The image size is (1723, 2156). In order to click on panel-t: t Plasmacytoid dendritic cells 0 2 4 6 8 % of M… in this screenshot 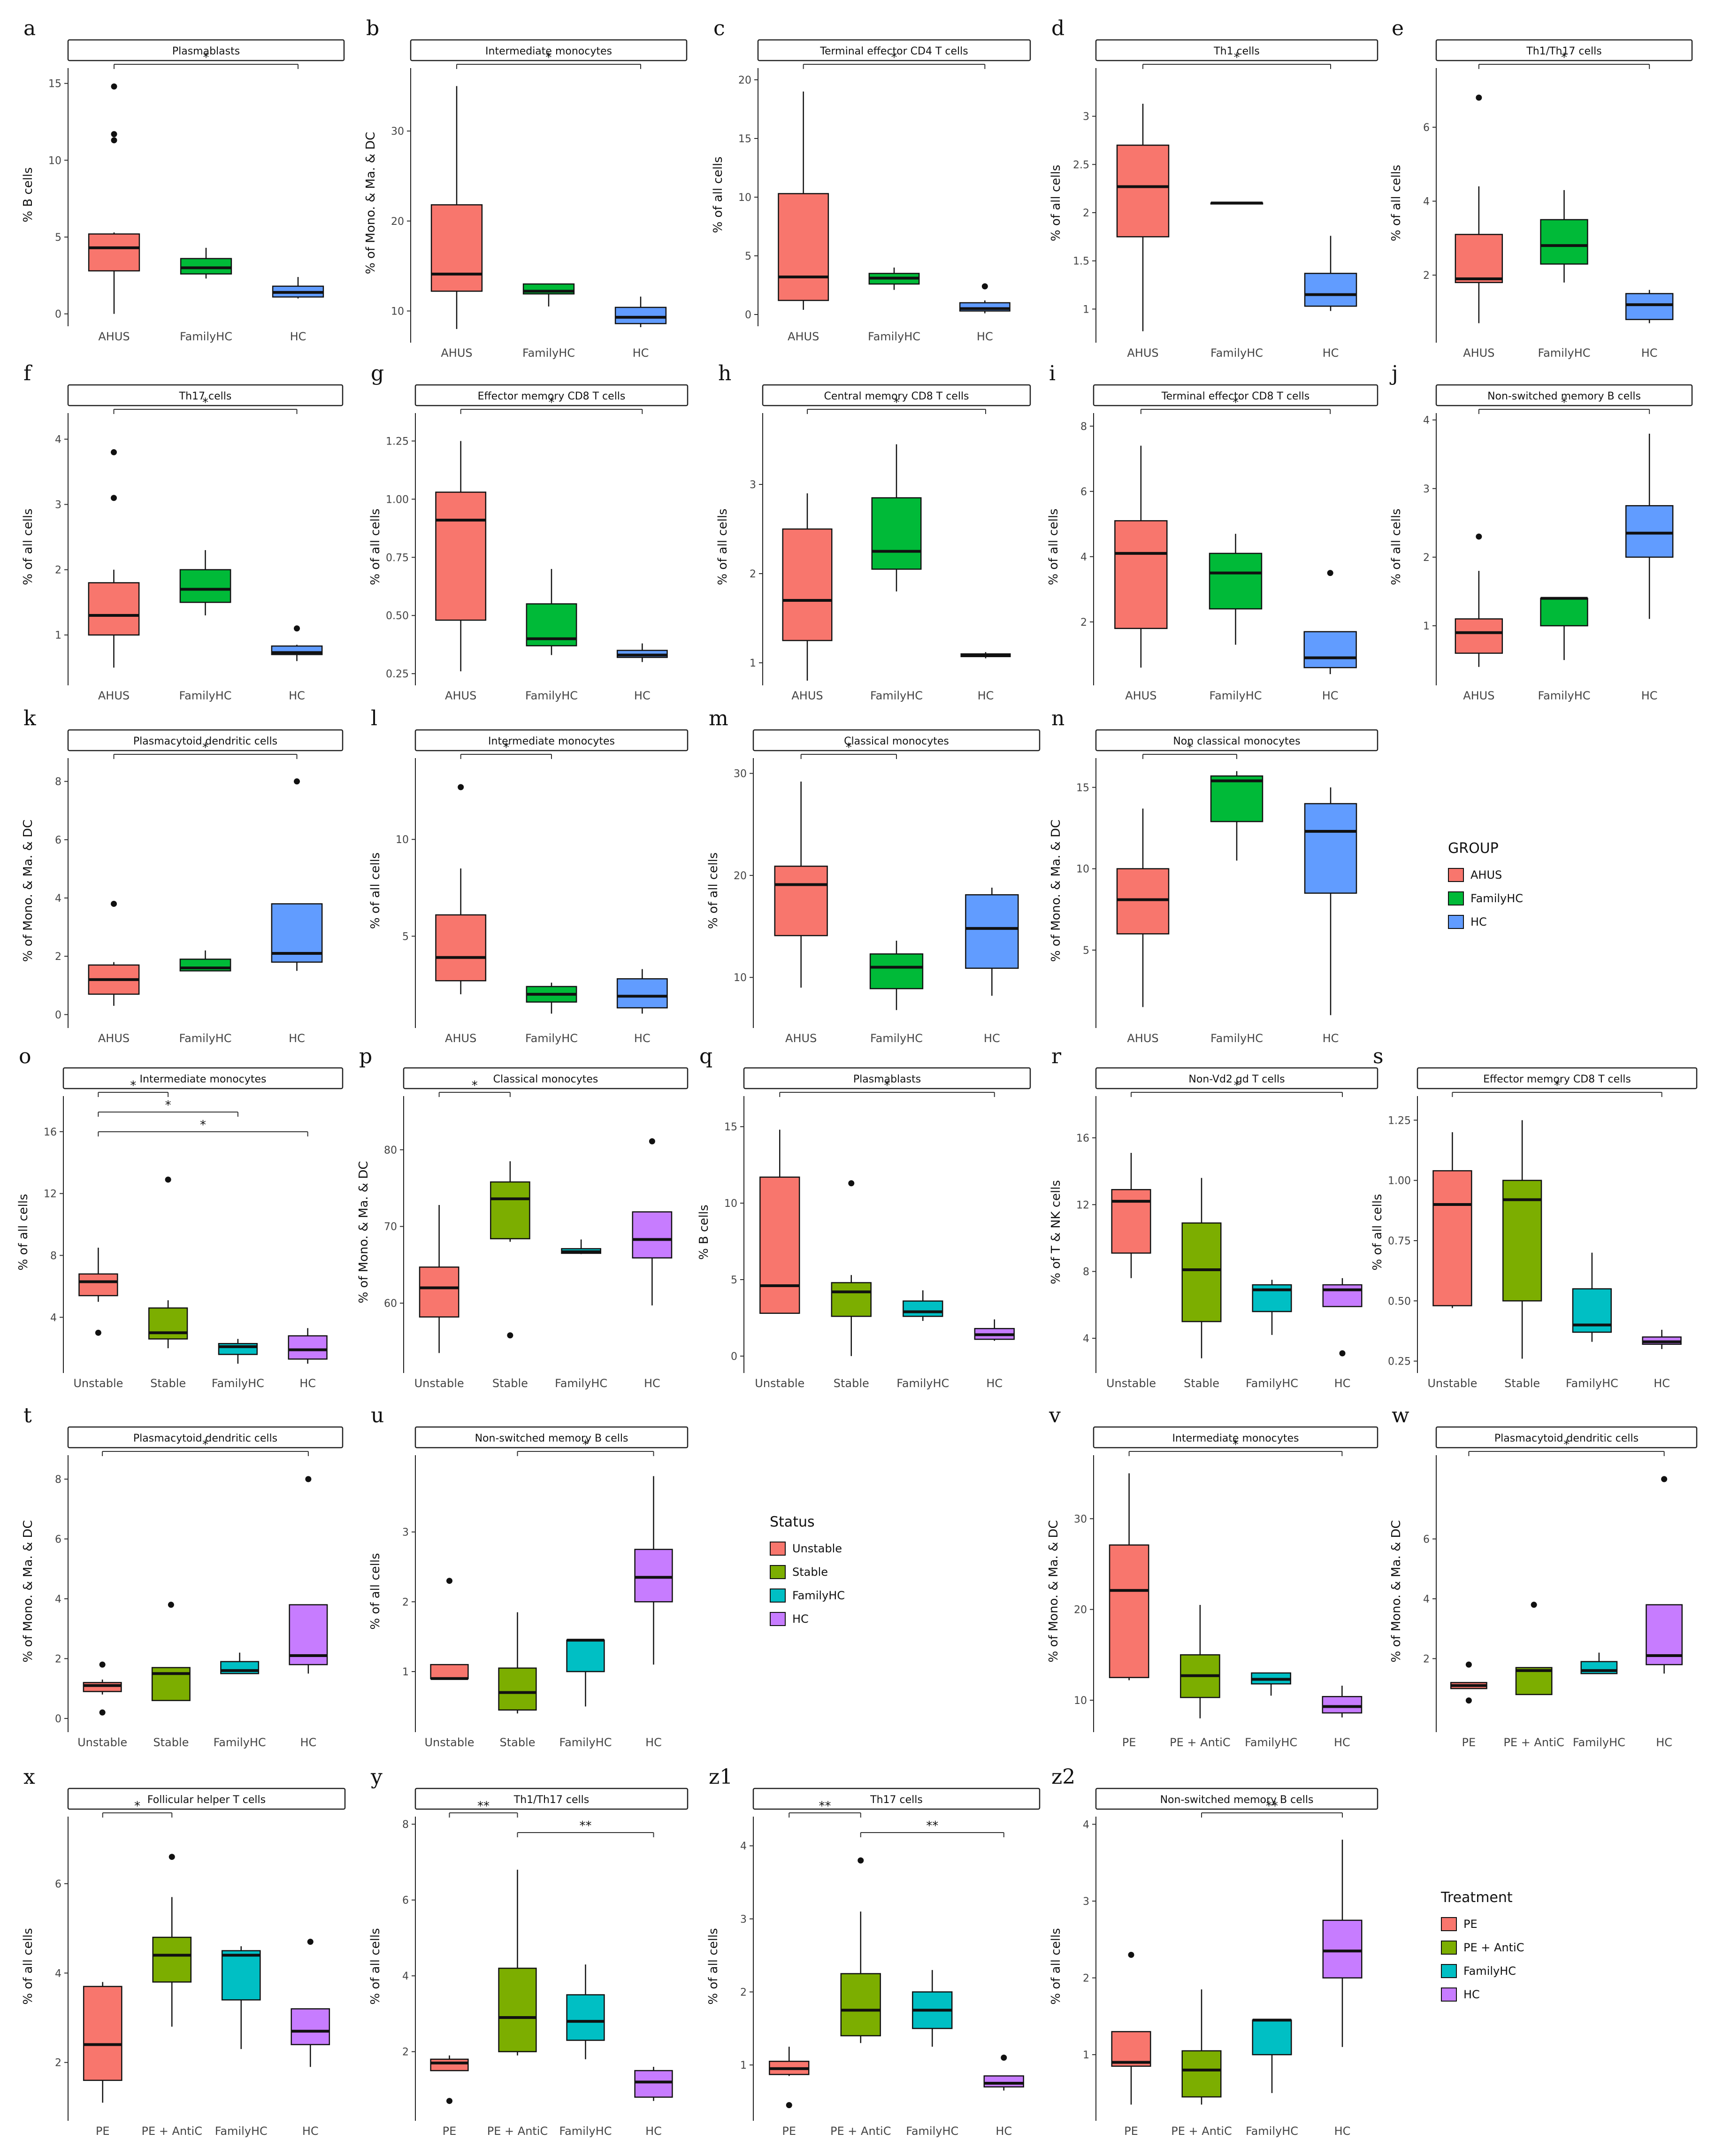, I will do `click(182, 1577)`.